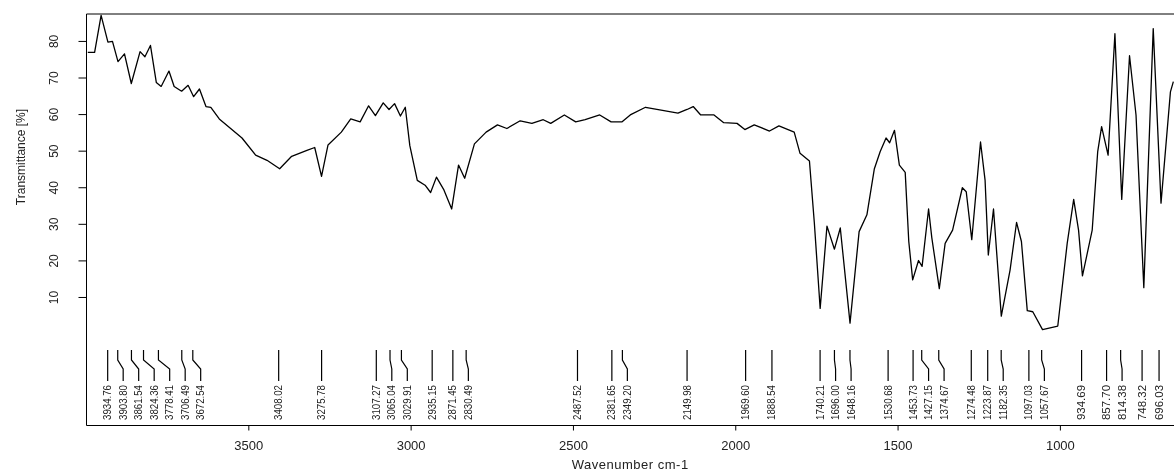 Image resolution: width=1174 pixels, height=475 pixels. What do you see at coordinates (54, 41) in the screenshot?
I see `y-tick-label: 80` at bounding box center [54, 41].